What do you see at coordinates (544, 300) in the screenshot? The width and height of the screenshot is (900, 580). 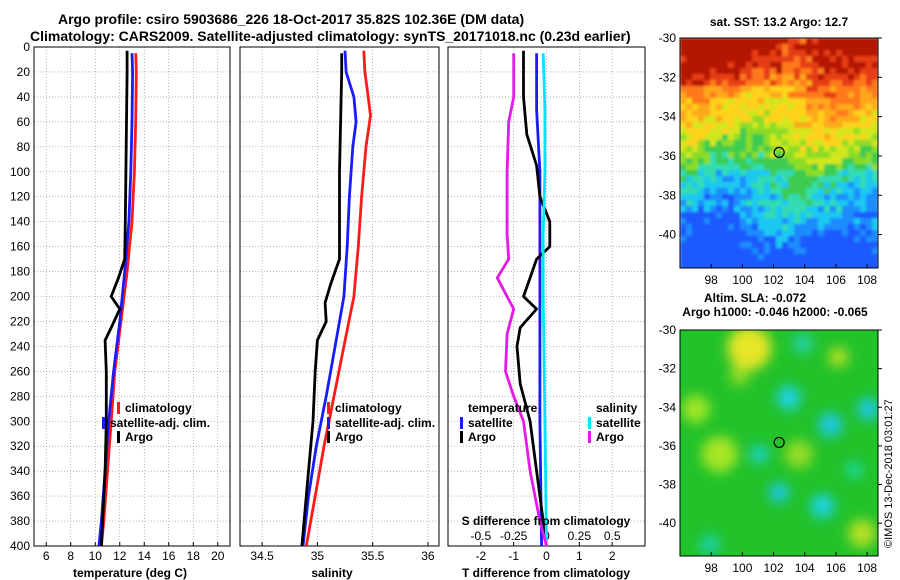 I see `series-salinity-satellite` at bounding box center [544, 300].